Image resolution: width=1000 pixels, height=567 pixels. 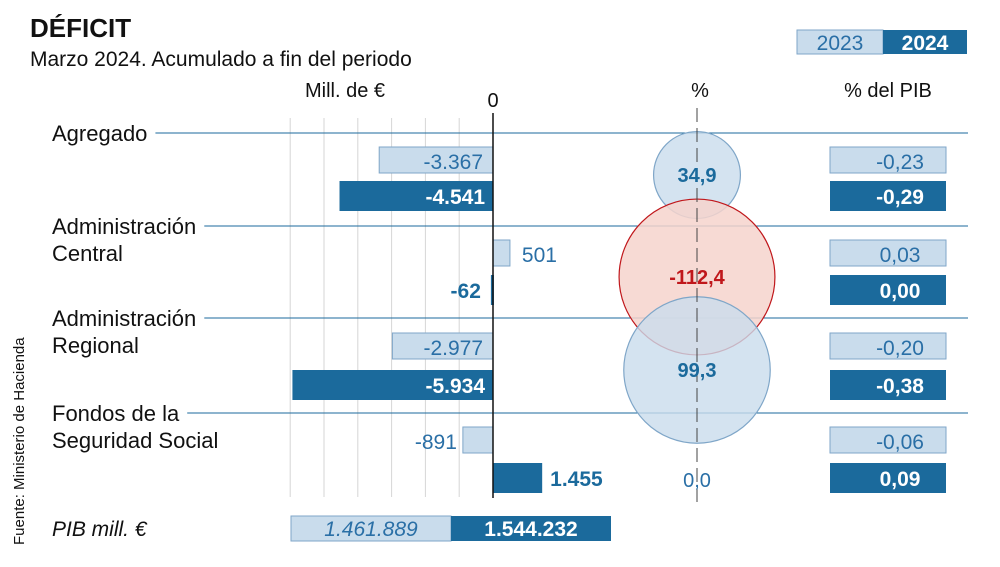 What do you see at coordinates (116, 413) in the screenshot?
I see `category-label: Fondos de la` at bounding box center [116, 413].